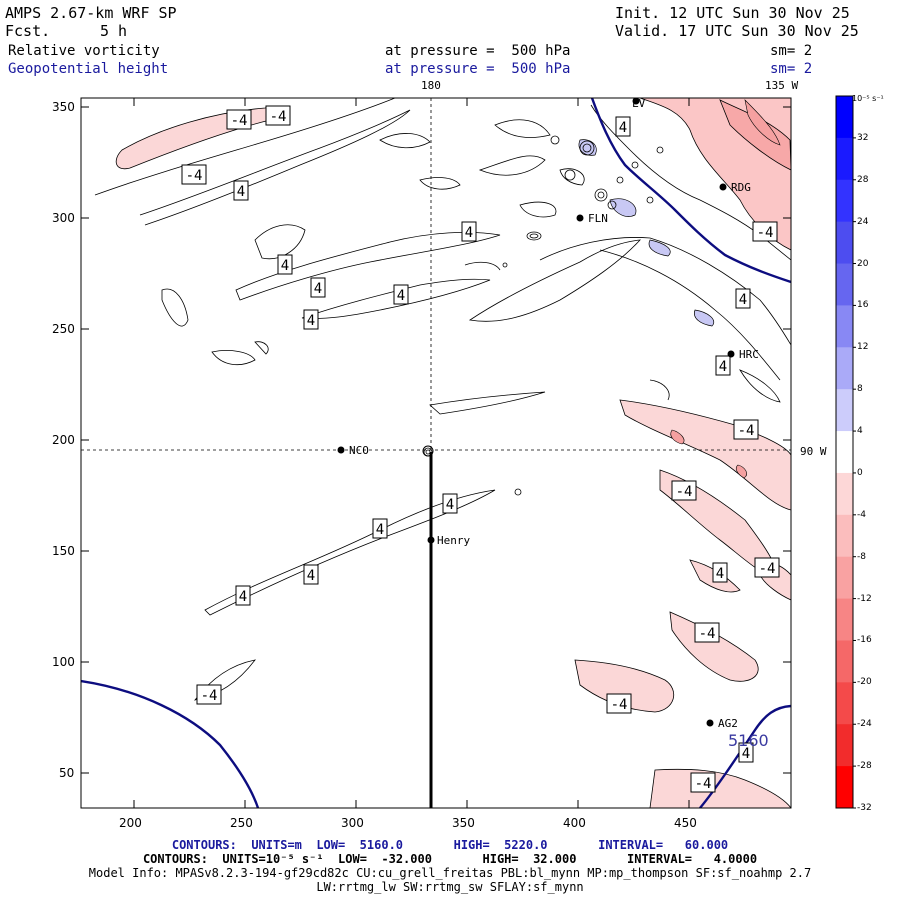 The image size is (900, 900). I want to click on x-tick-350: 350, so click(463, 823).